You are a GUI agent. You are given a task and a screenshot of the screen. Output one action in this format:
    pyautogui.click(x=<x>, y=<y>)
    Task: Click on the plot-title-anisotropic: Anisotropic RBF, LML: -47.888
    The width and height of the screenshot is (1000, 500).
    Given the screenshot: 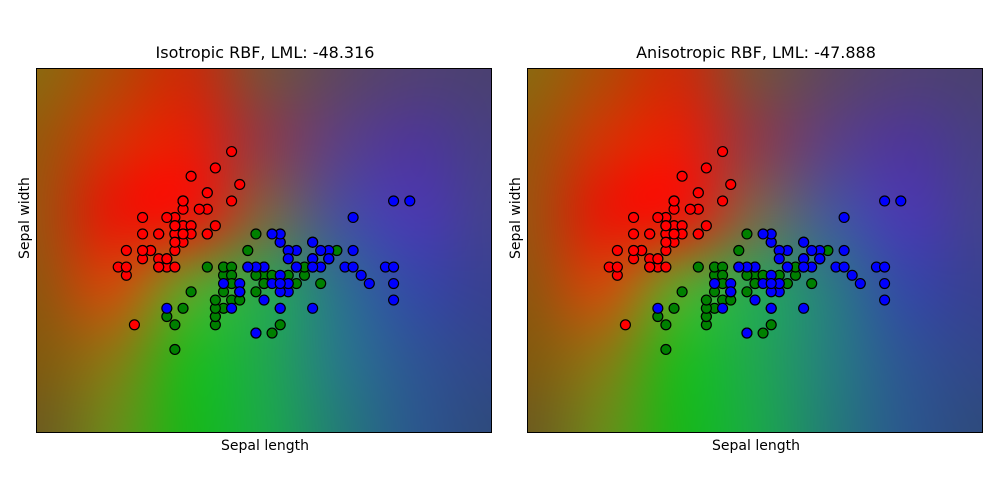 What is the action you would take?
    pyautogui.click(x=756, y=52)
    